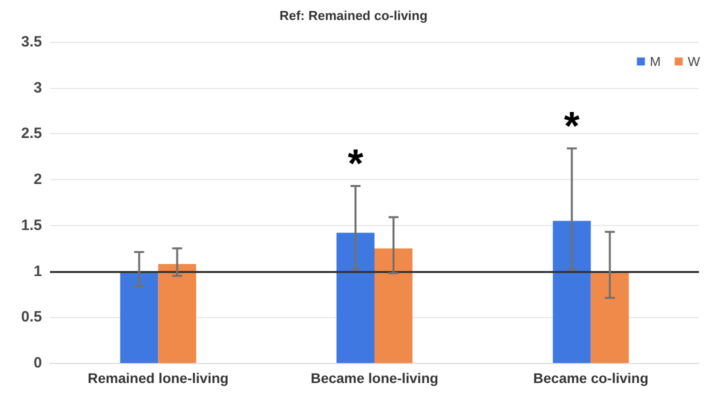 The image size is (707, 401). Describe the element at coordinates (38, 179) in the screenshot. I see `y-tick-label: 2` at that location.